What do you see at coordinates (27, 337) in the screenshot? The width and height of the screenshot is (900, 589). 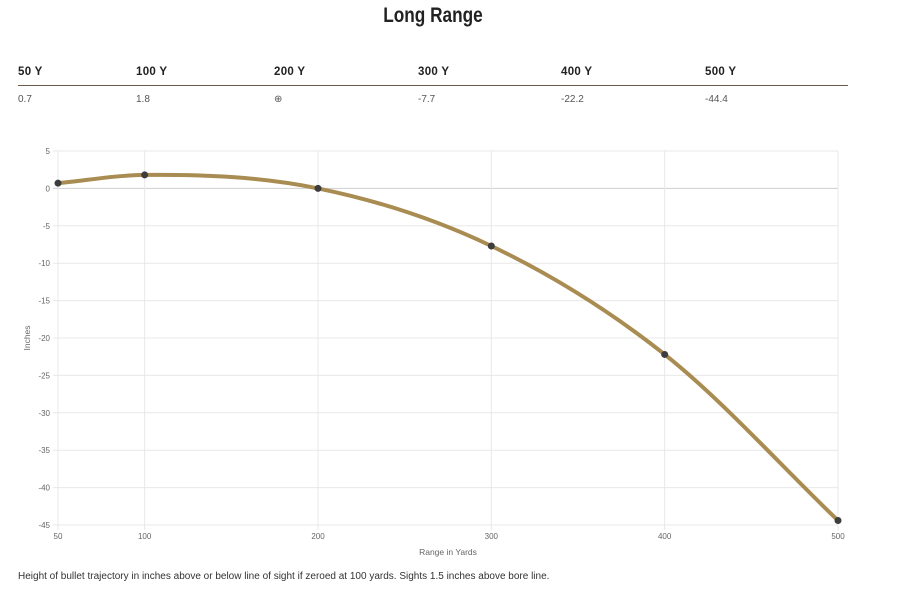 I see `y-axis-label: Inches` at bounding box center [27, 337].